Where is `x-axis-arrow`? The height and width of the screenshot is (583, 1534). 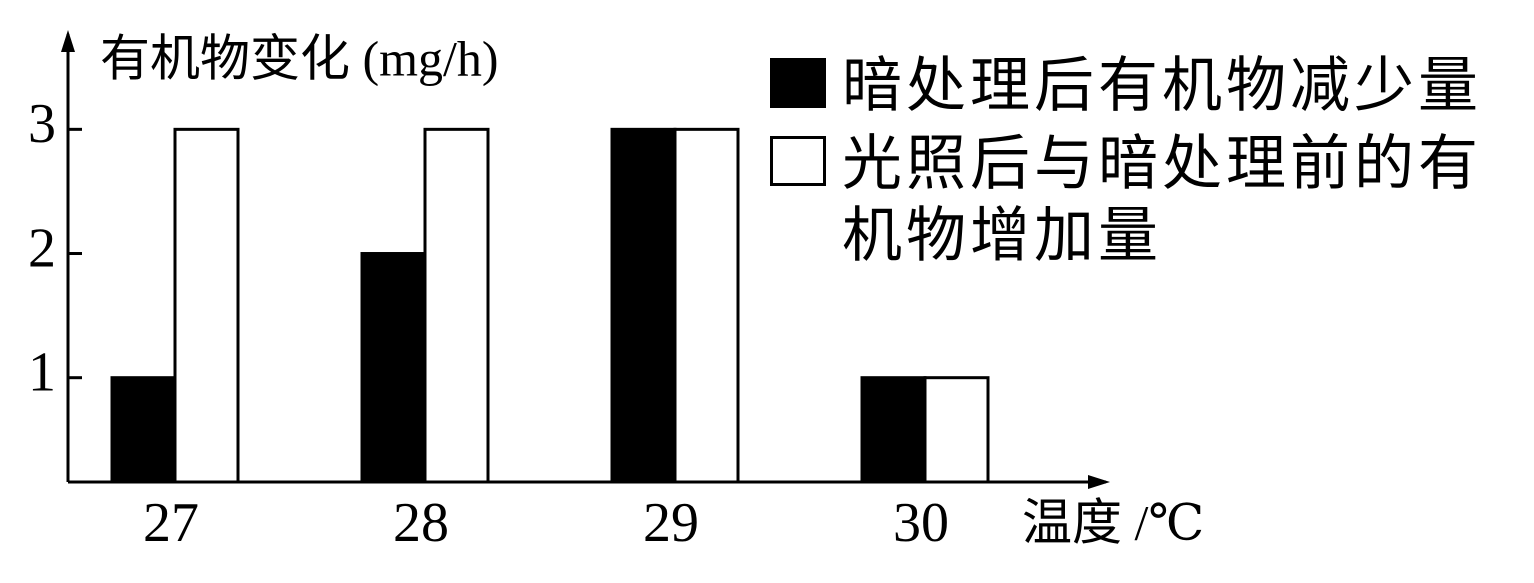
x-axis-arrow is located at coordinates (1099, 482).